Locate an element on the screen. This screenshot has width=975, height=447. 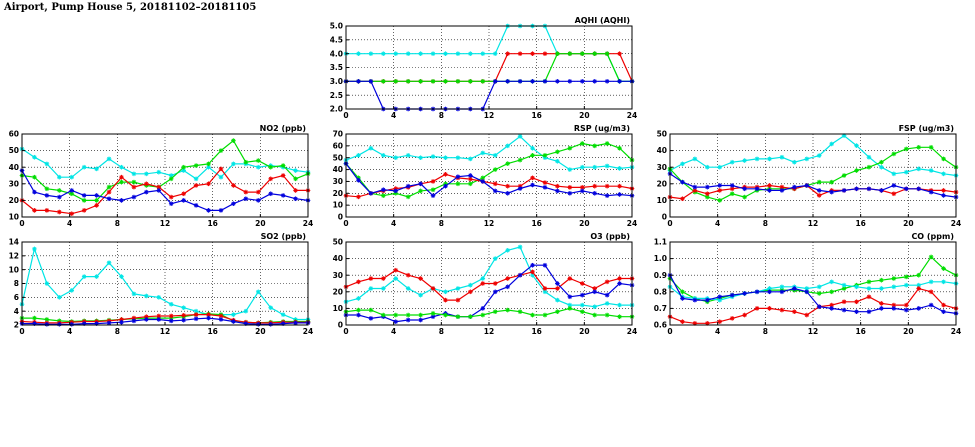
y-tick-label: 2 is located at coordinates (16, 325).